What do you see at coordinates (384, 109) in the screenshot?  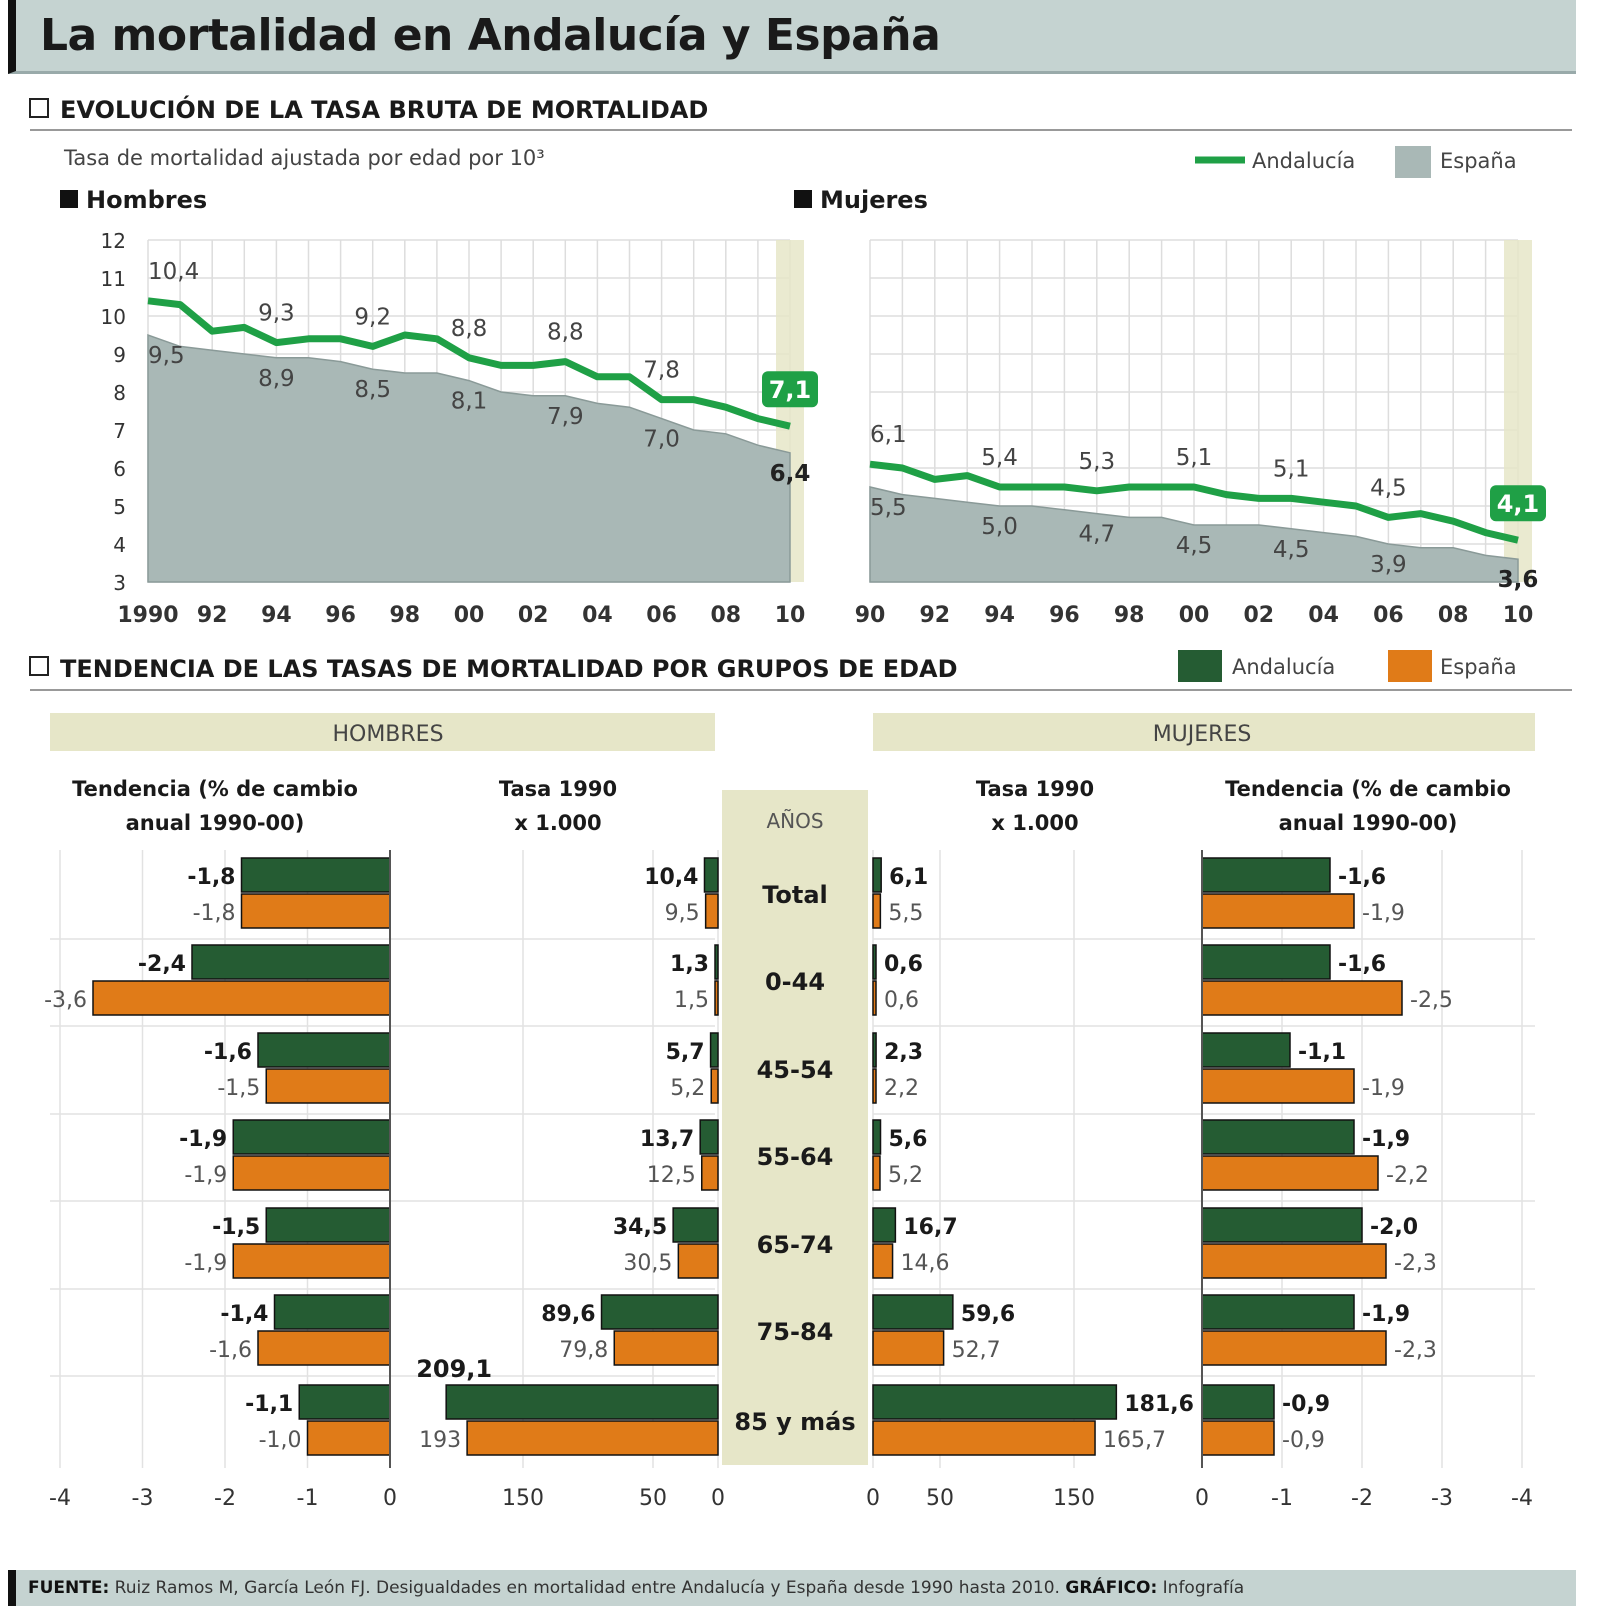 I see `section-title-evolucion: EVOLUCIÓN DE LA TASA BRUTA DE MORTALIDAD` at bounding box center [384, 109].